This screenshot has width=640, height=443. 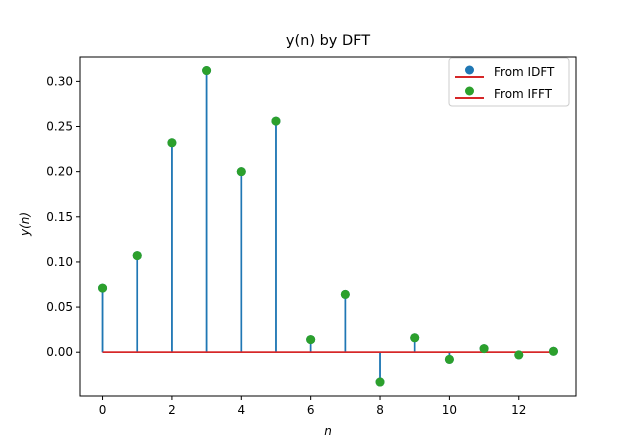 I want to click on y-tick-label: 0.15, so click(x=59, y=217).